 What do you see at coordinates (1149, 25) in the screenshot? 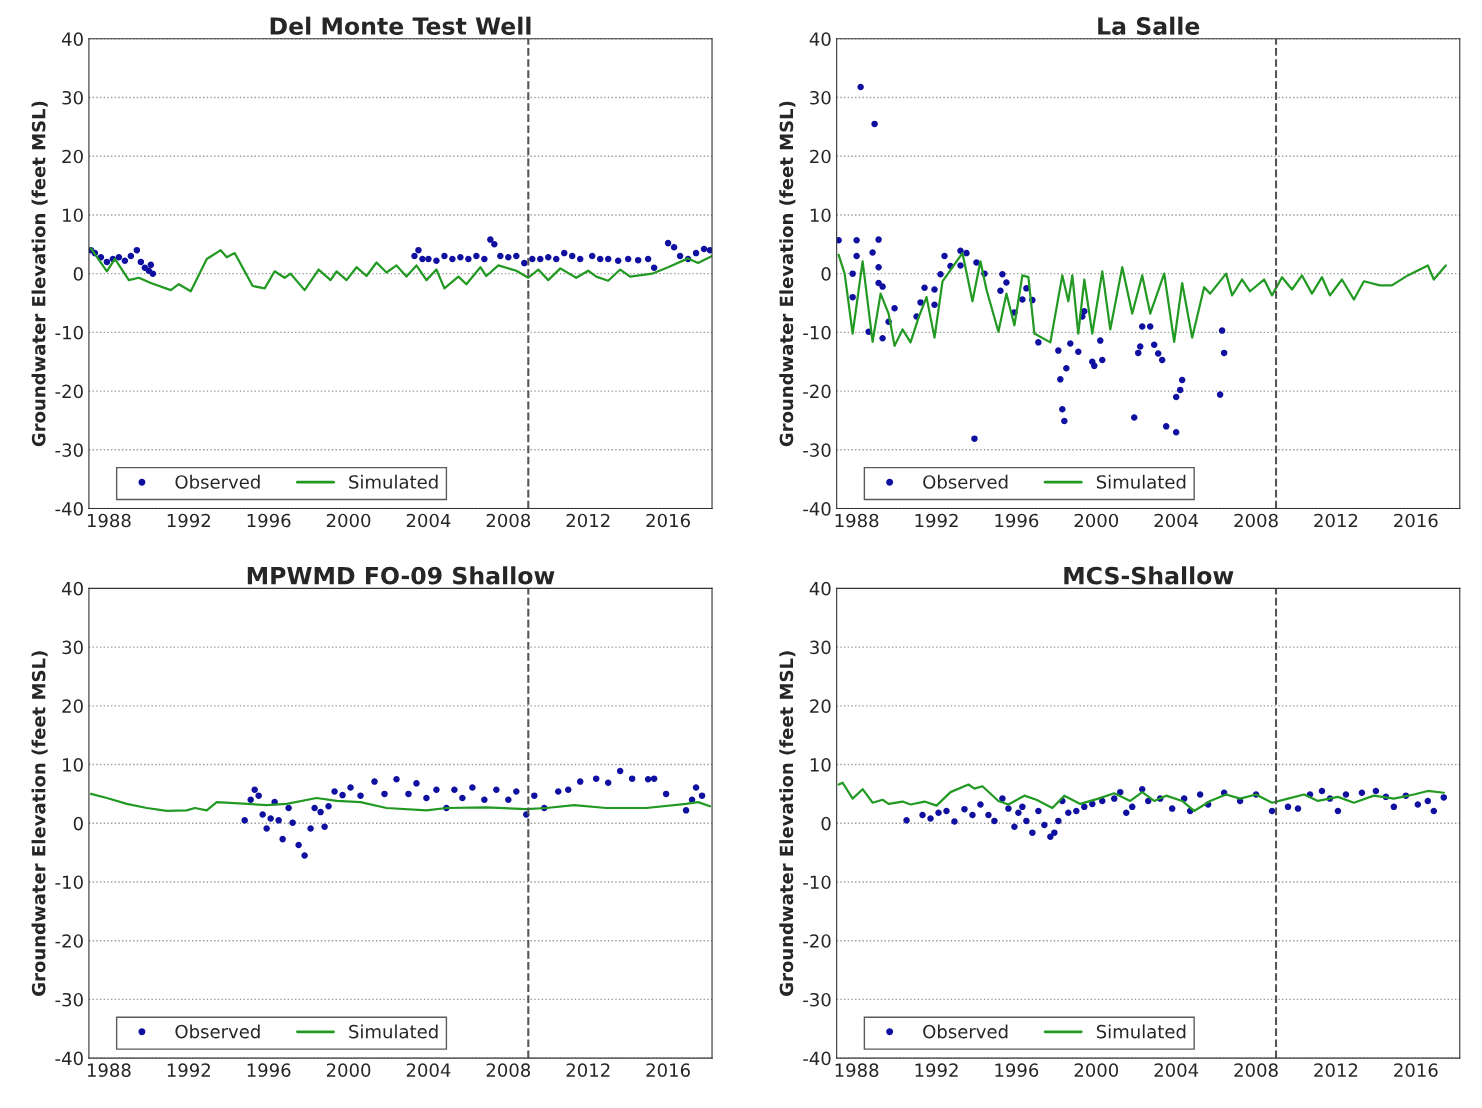
I see `chart-title: La Salle` at bounding box center [1149, 25].